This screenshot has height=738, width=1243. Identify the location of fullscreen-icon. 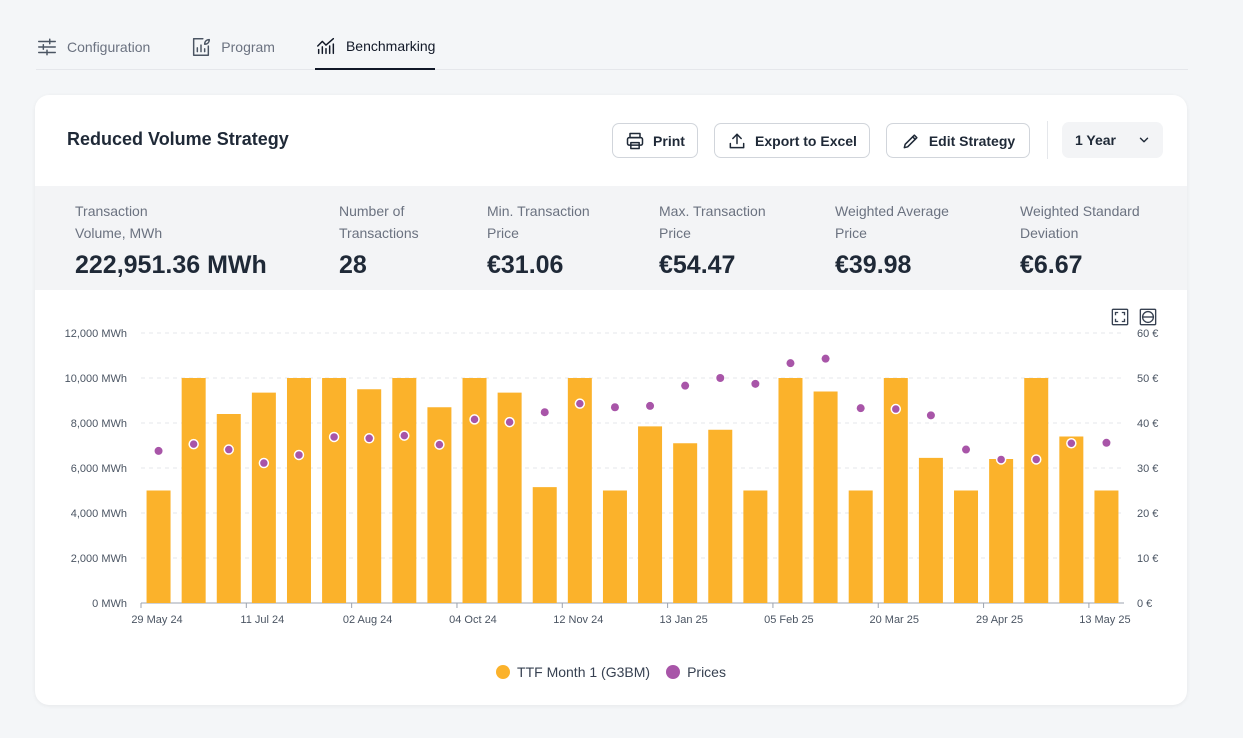
(1120, 317).